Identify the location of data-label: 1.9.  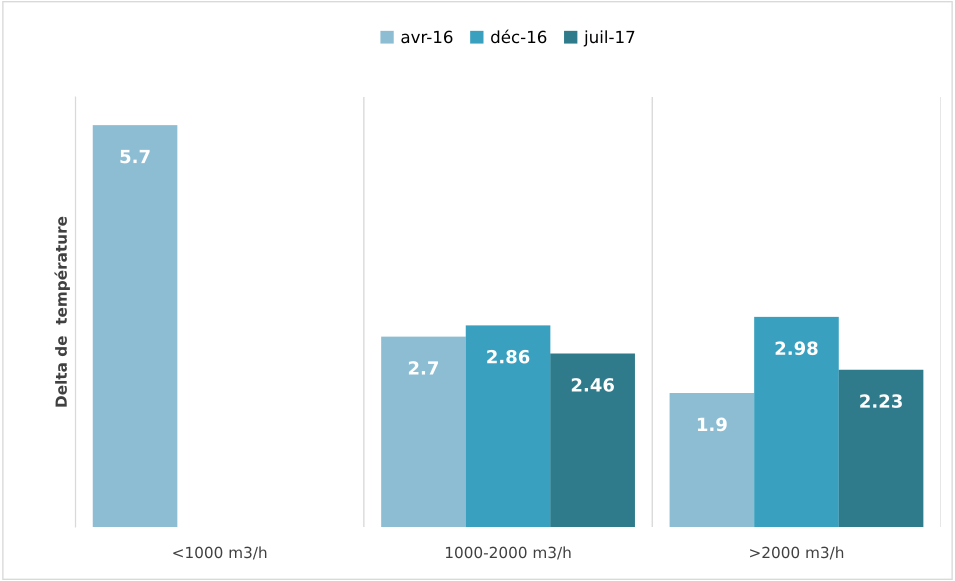
(712, 425).